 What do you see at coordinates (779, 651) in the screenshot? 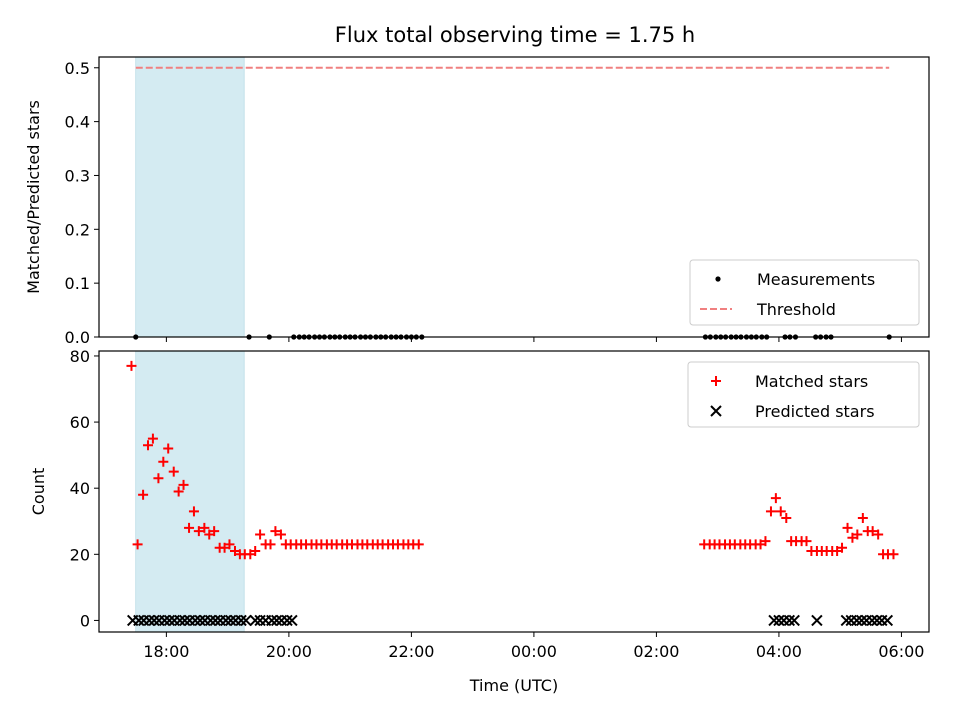
I see `x-tick-label: 04:00` at bounding box center [779, 651].